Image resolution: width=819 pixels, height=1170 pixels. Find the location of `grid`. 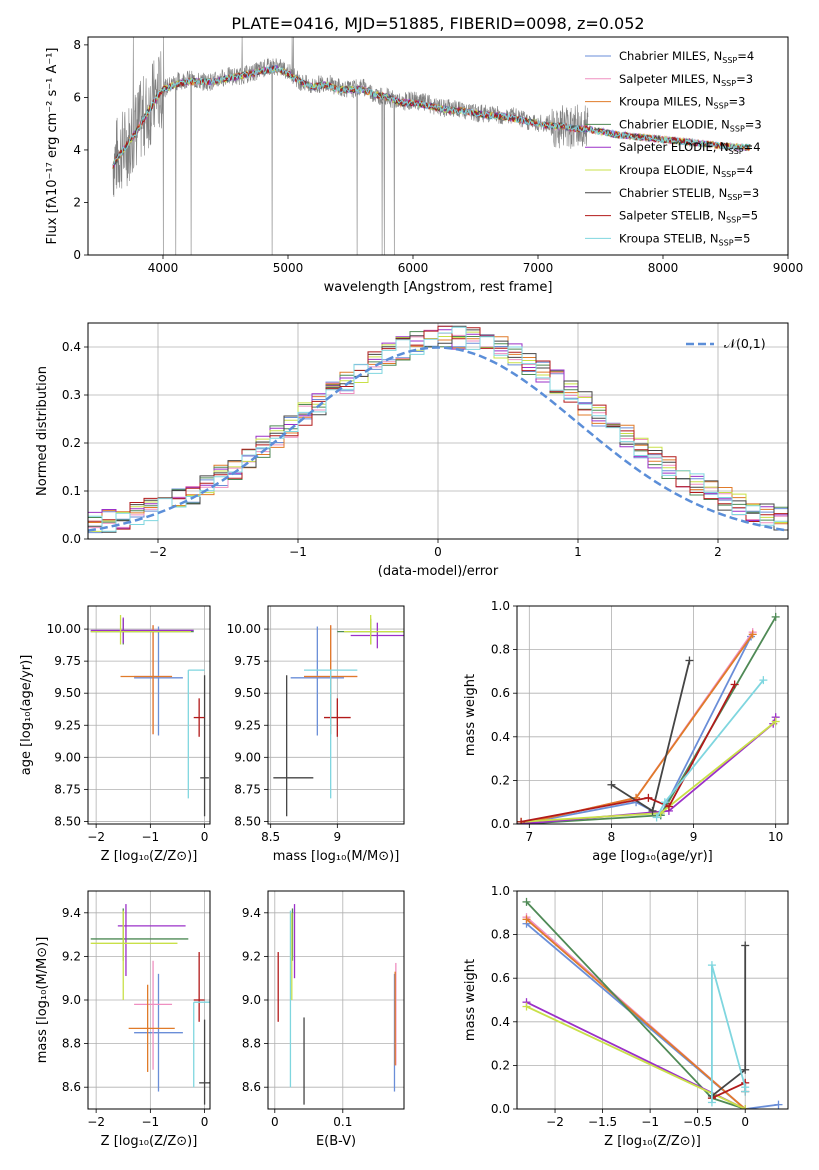

grid is located at coordinates (336, 715).